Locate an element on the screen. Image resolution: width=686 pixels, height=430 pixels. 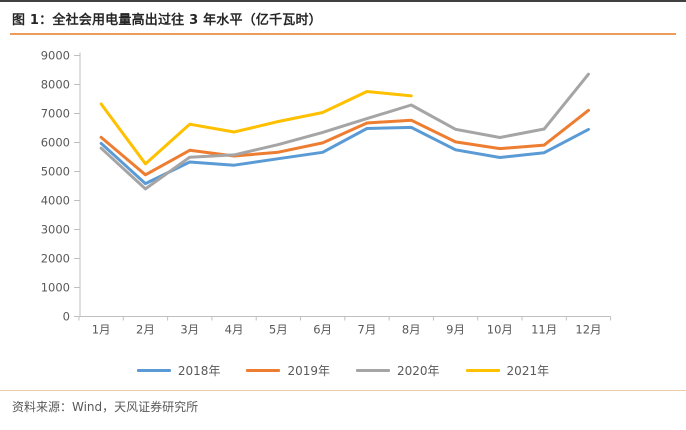
legend-label: 2018年 is located at coordinates (199, 370).